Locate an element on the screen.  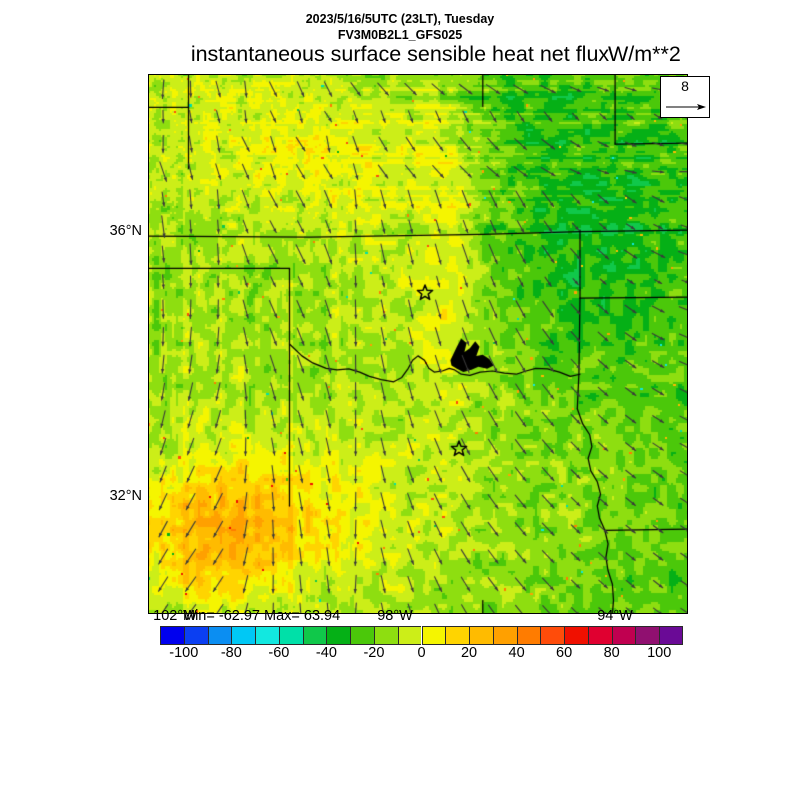
lon-tick-label: 94°W is located at coordinates (615, 616).